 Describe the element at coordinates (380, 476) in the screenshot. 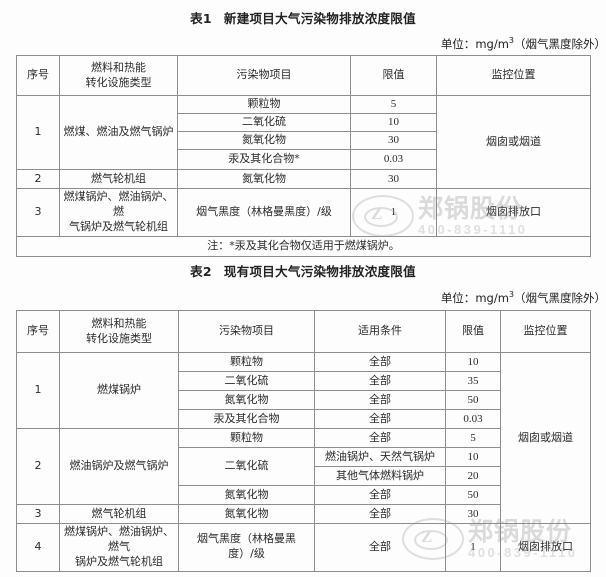

I see `table2-g2-r3-condition: 其他气体燃料锅炉` at that location.